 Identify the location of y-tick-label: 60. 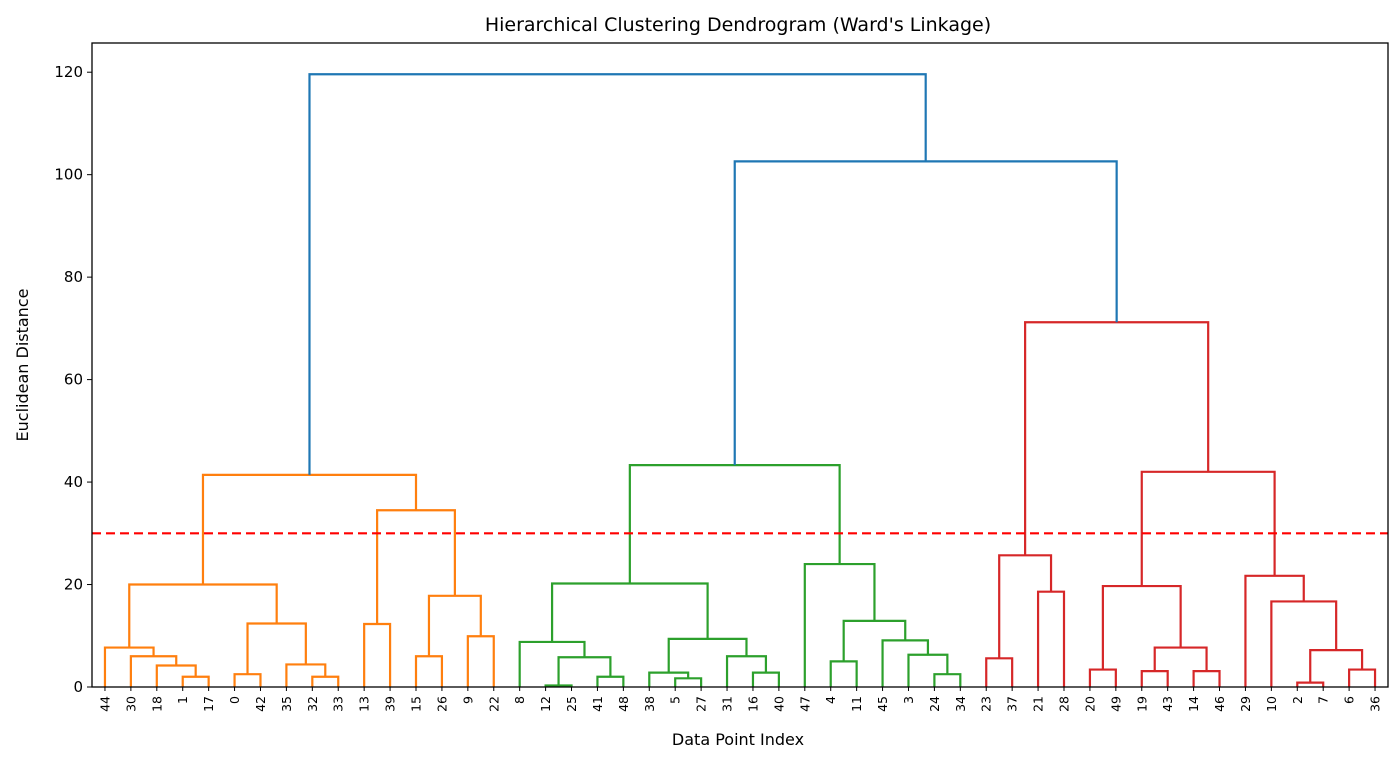
(73, 380).